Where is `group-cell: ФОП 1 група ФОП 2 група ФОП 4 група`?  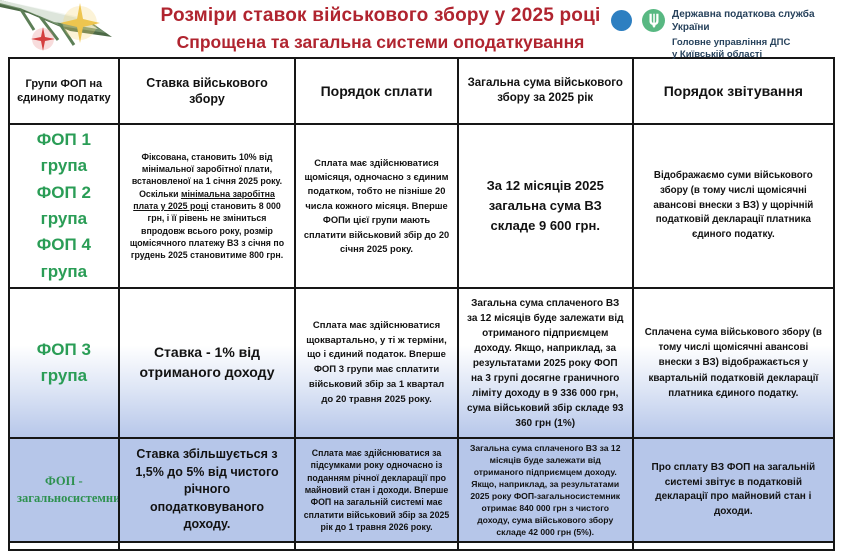
group-cell: ФОП 1 група ФОП 2 група ФОП 4 група is located at coordinates (64, 206).